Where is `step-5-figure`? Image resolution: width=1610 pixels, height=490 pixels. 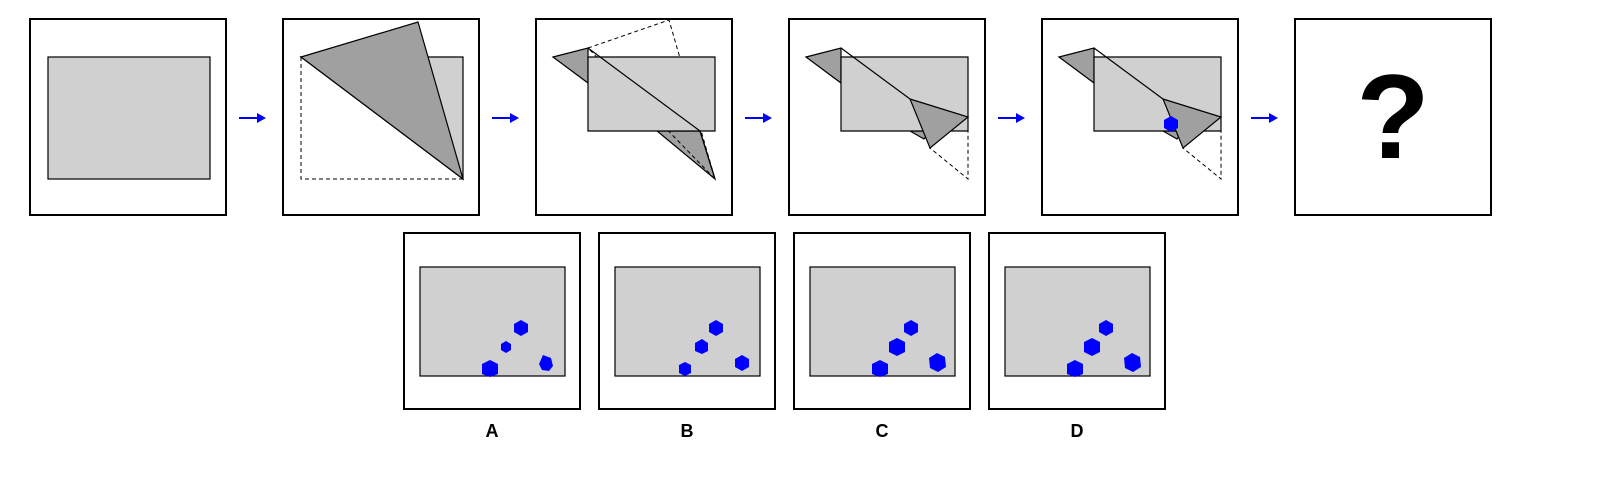
step-5-figure is located at coordinates (1140, 114).